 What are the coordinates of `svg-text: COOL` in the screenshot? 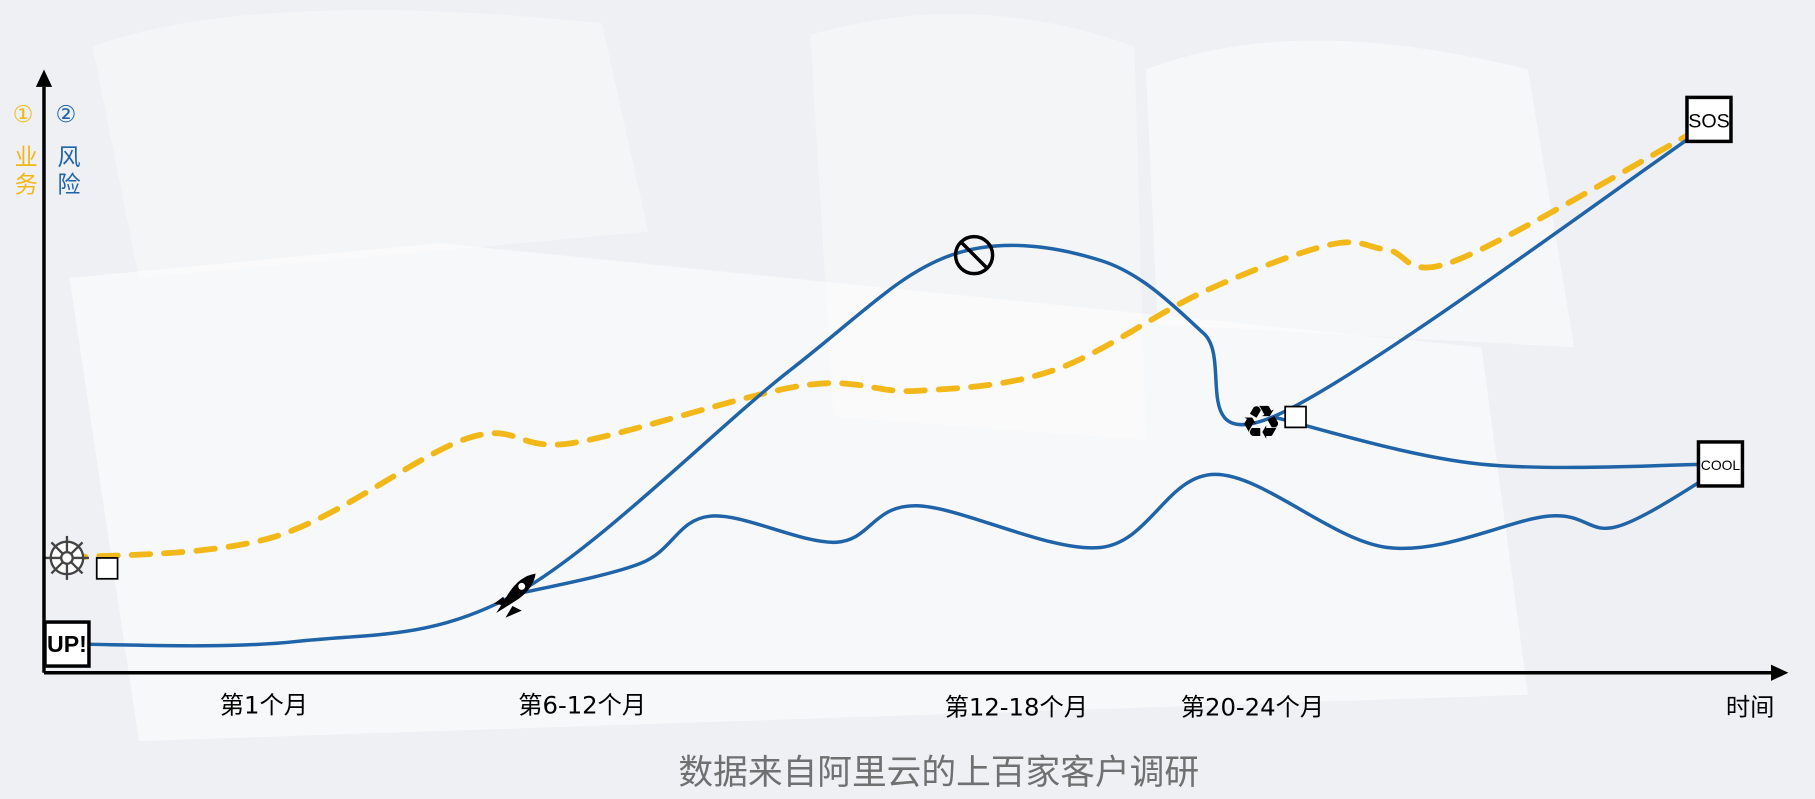 It's located at (1721, 465).